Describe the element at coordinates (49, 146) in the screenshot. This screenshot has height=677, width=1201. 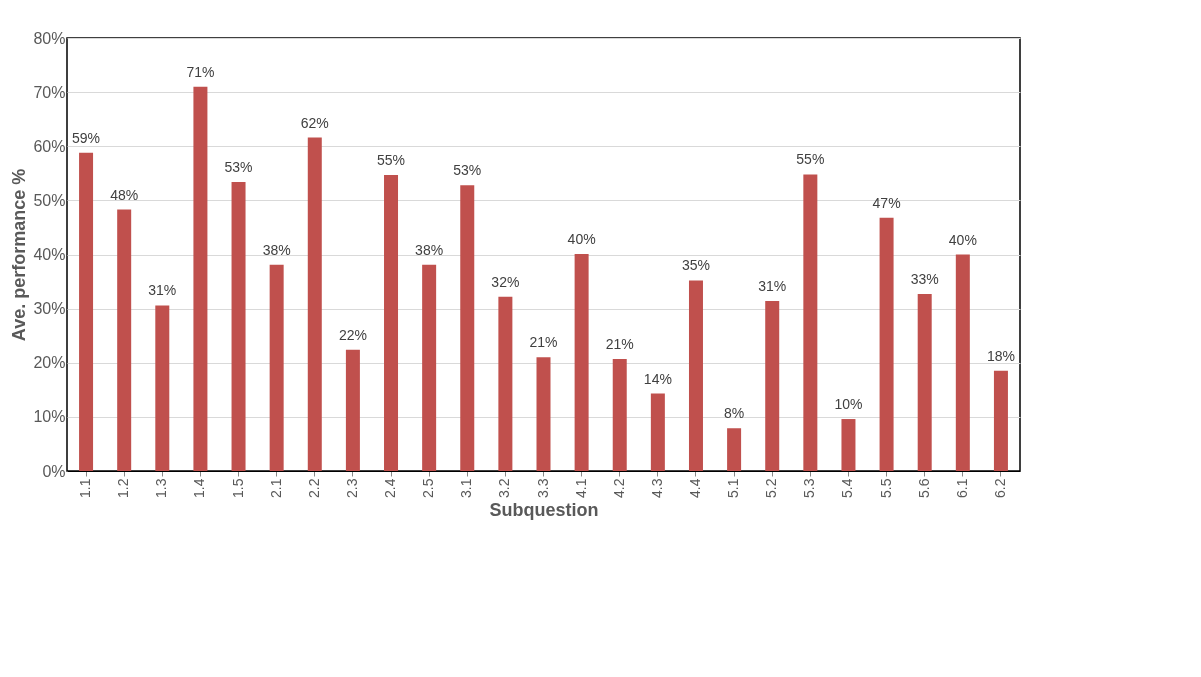
I see `y-tick-label: 60%` at that location.